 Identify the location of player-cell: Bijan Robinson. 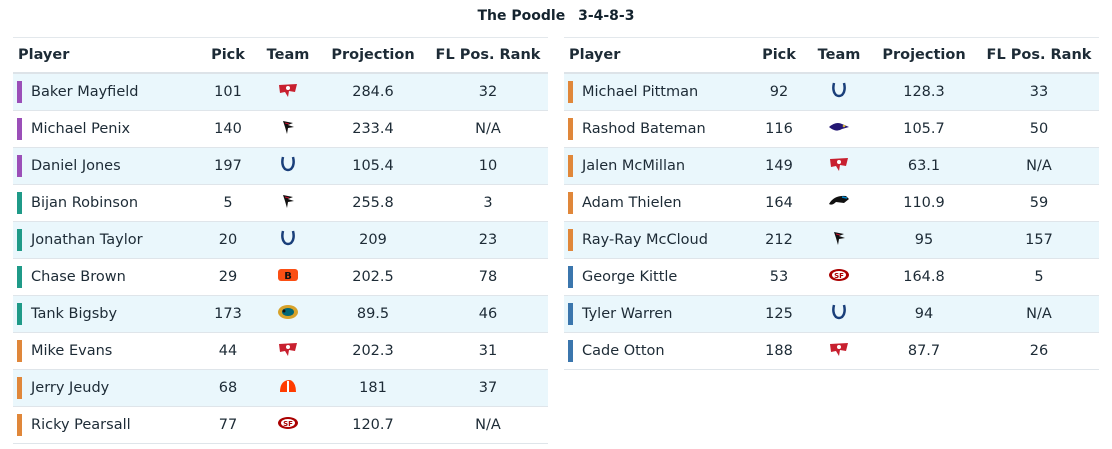
(105, 203).